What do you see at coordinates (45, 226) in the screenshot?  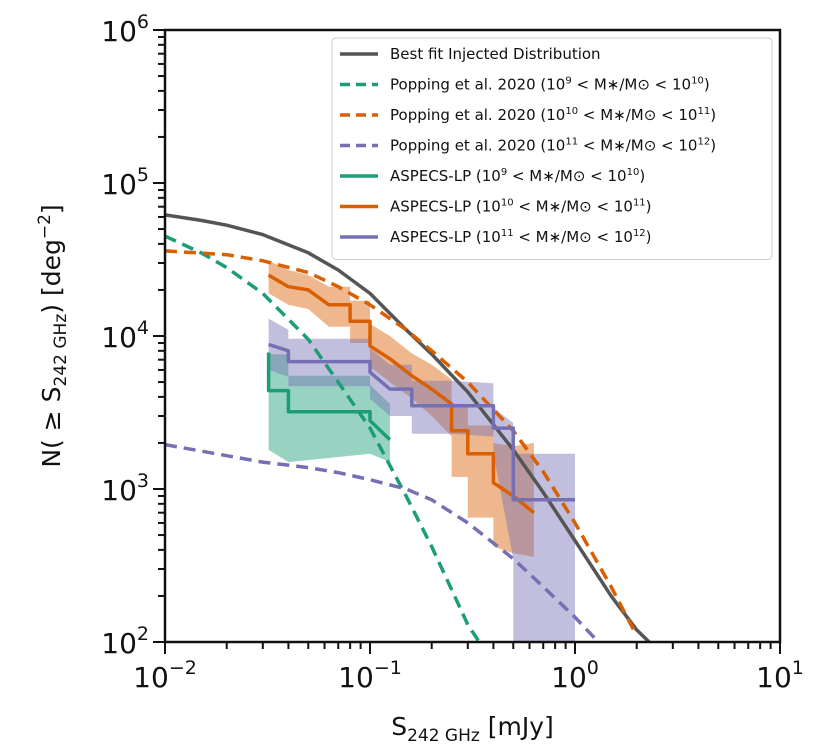 I see `y-axis-label-sup: −2` at bounding box center [45, 226].